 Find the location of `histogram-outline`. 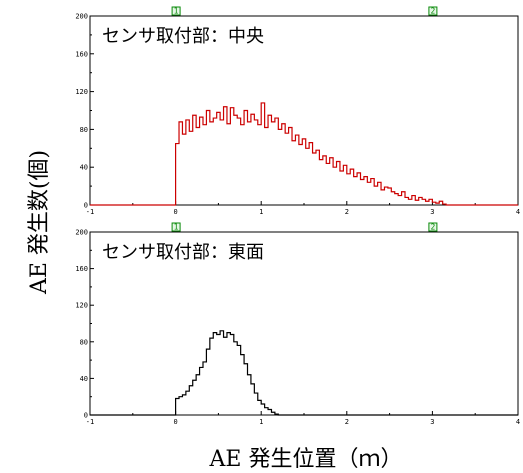

histogram-outline is located at coordinates (304, 373).